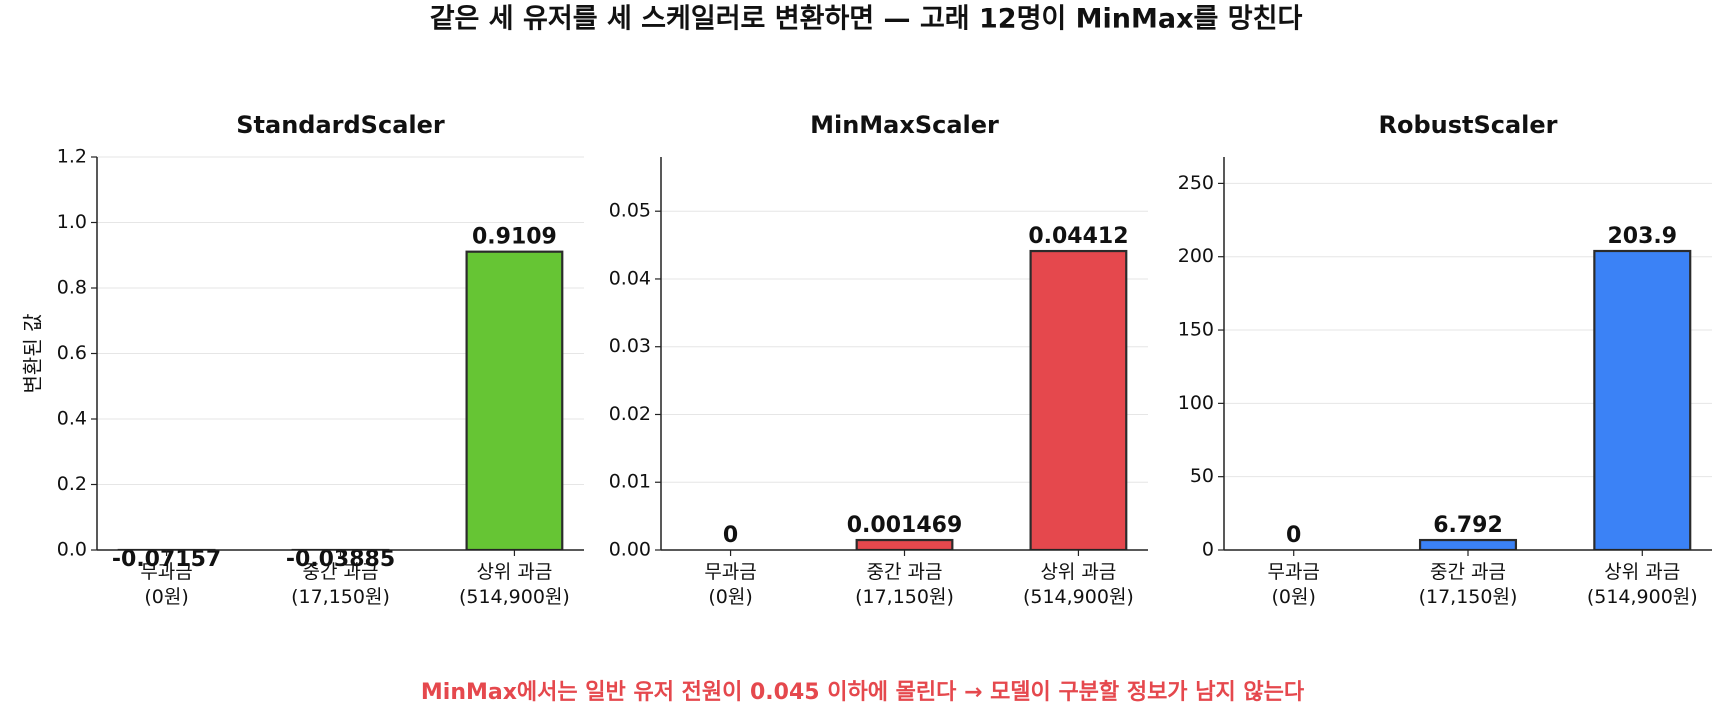  I want to click on y-tick-label: 250, so click(1196, 183).